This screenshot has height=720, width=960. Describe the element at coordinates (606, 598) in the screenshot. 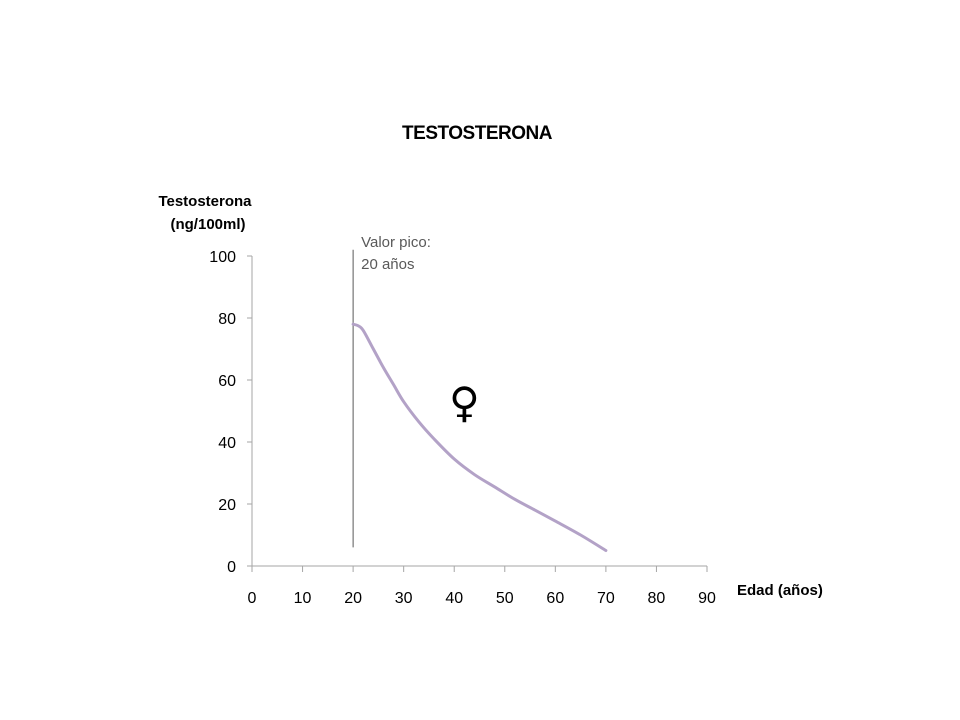

I see `x-tick-label: 70` at that location.